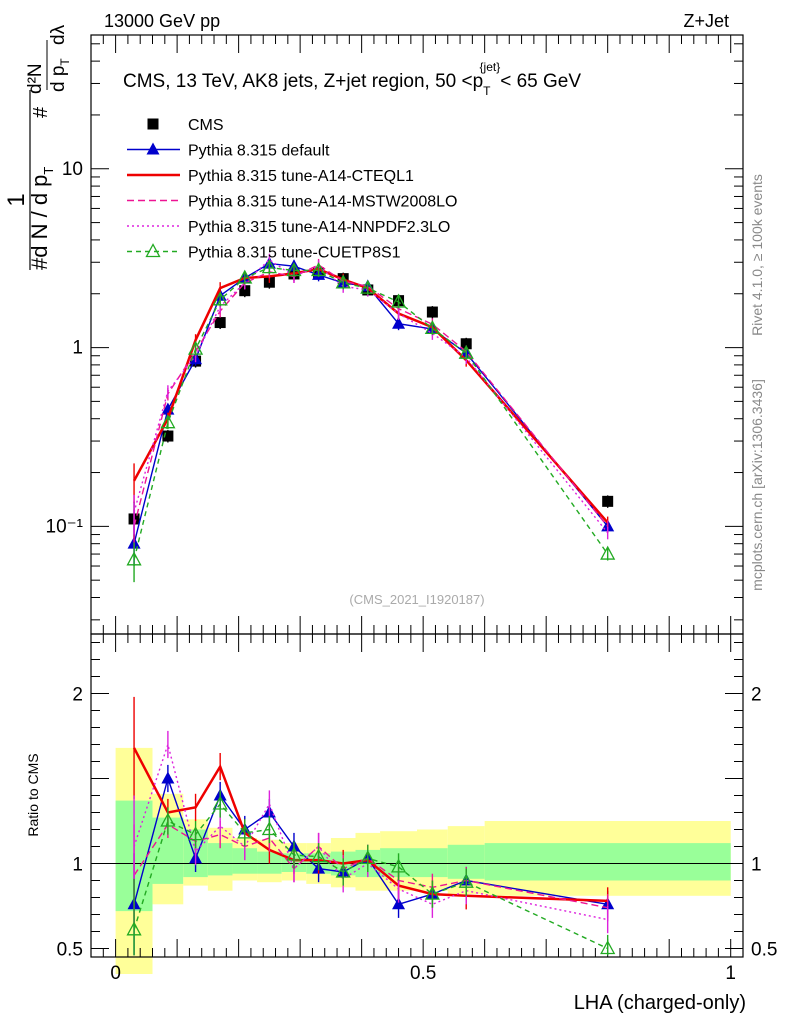  What do you see at coordinates (185, 125) in the screenshot?
I see `legend-entry-0: CMS` at bounding box center [185, 125].